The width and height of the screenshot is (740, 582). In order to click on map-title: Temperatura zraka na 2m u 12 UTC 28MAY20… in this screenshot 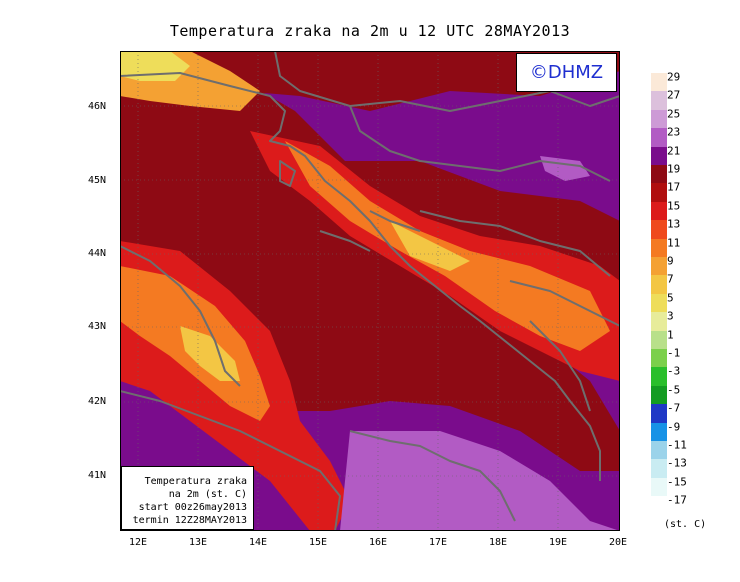, I will do `click(370, 31)`.